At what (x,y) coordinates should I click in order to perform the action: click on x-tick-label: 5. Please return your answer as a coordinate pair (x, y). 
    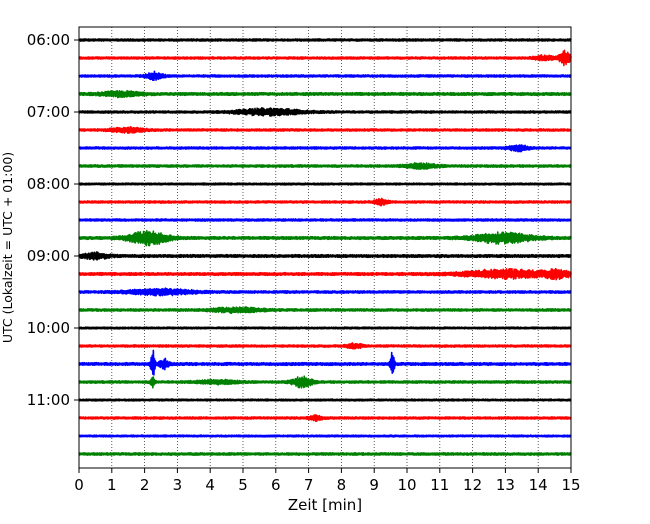
    Looking at the image, I should click on (243, 485).